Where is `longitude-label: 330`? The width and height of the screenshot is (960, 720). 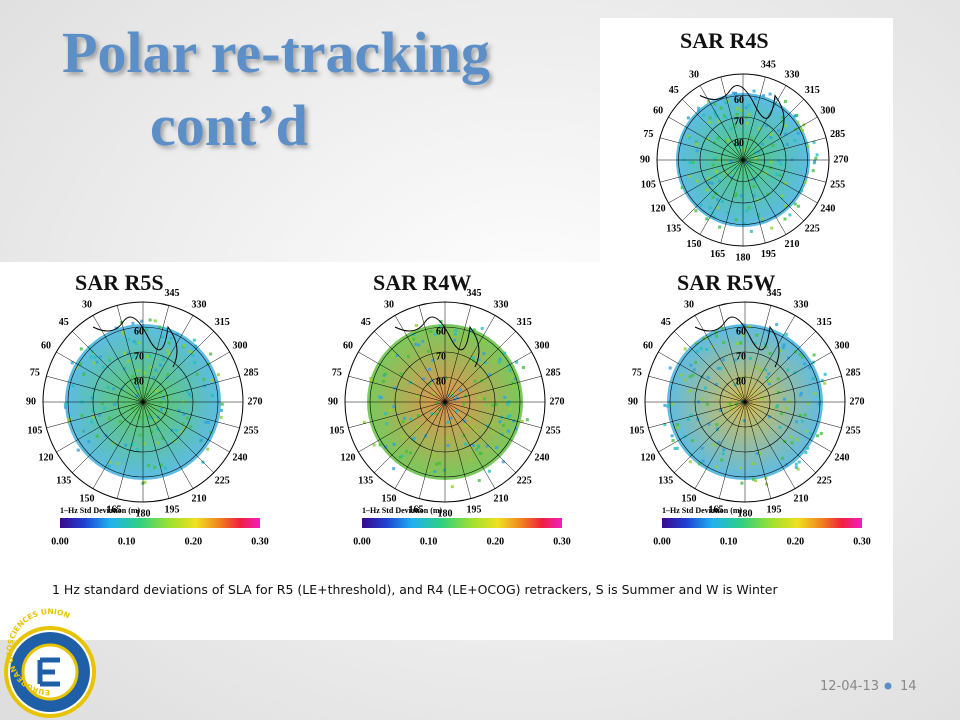
longitude-label: 330 is located at coordinates (199, 304).